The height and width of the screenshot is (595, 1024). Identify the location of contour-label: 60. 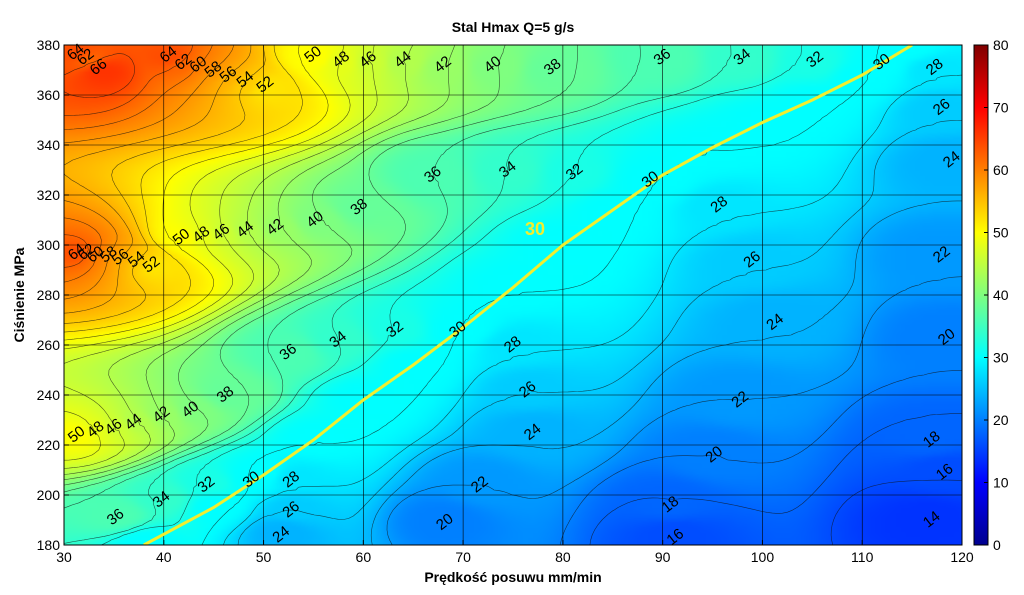
(199, 65).